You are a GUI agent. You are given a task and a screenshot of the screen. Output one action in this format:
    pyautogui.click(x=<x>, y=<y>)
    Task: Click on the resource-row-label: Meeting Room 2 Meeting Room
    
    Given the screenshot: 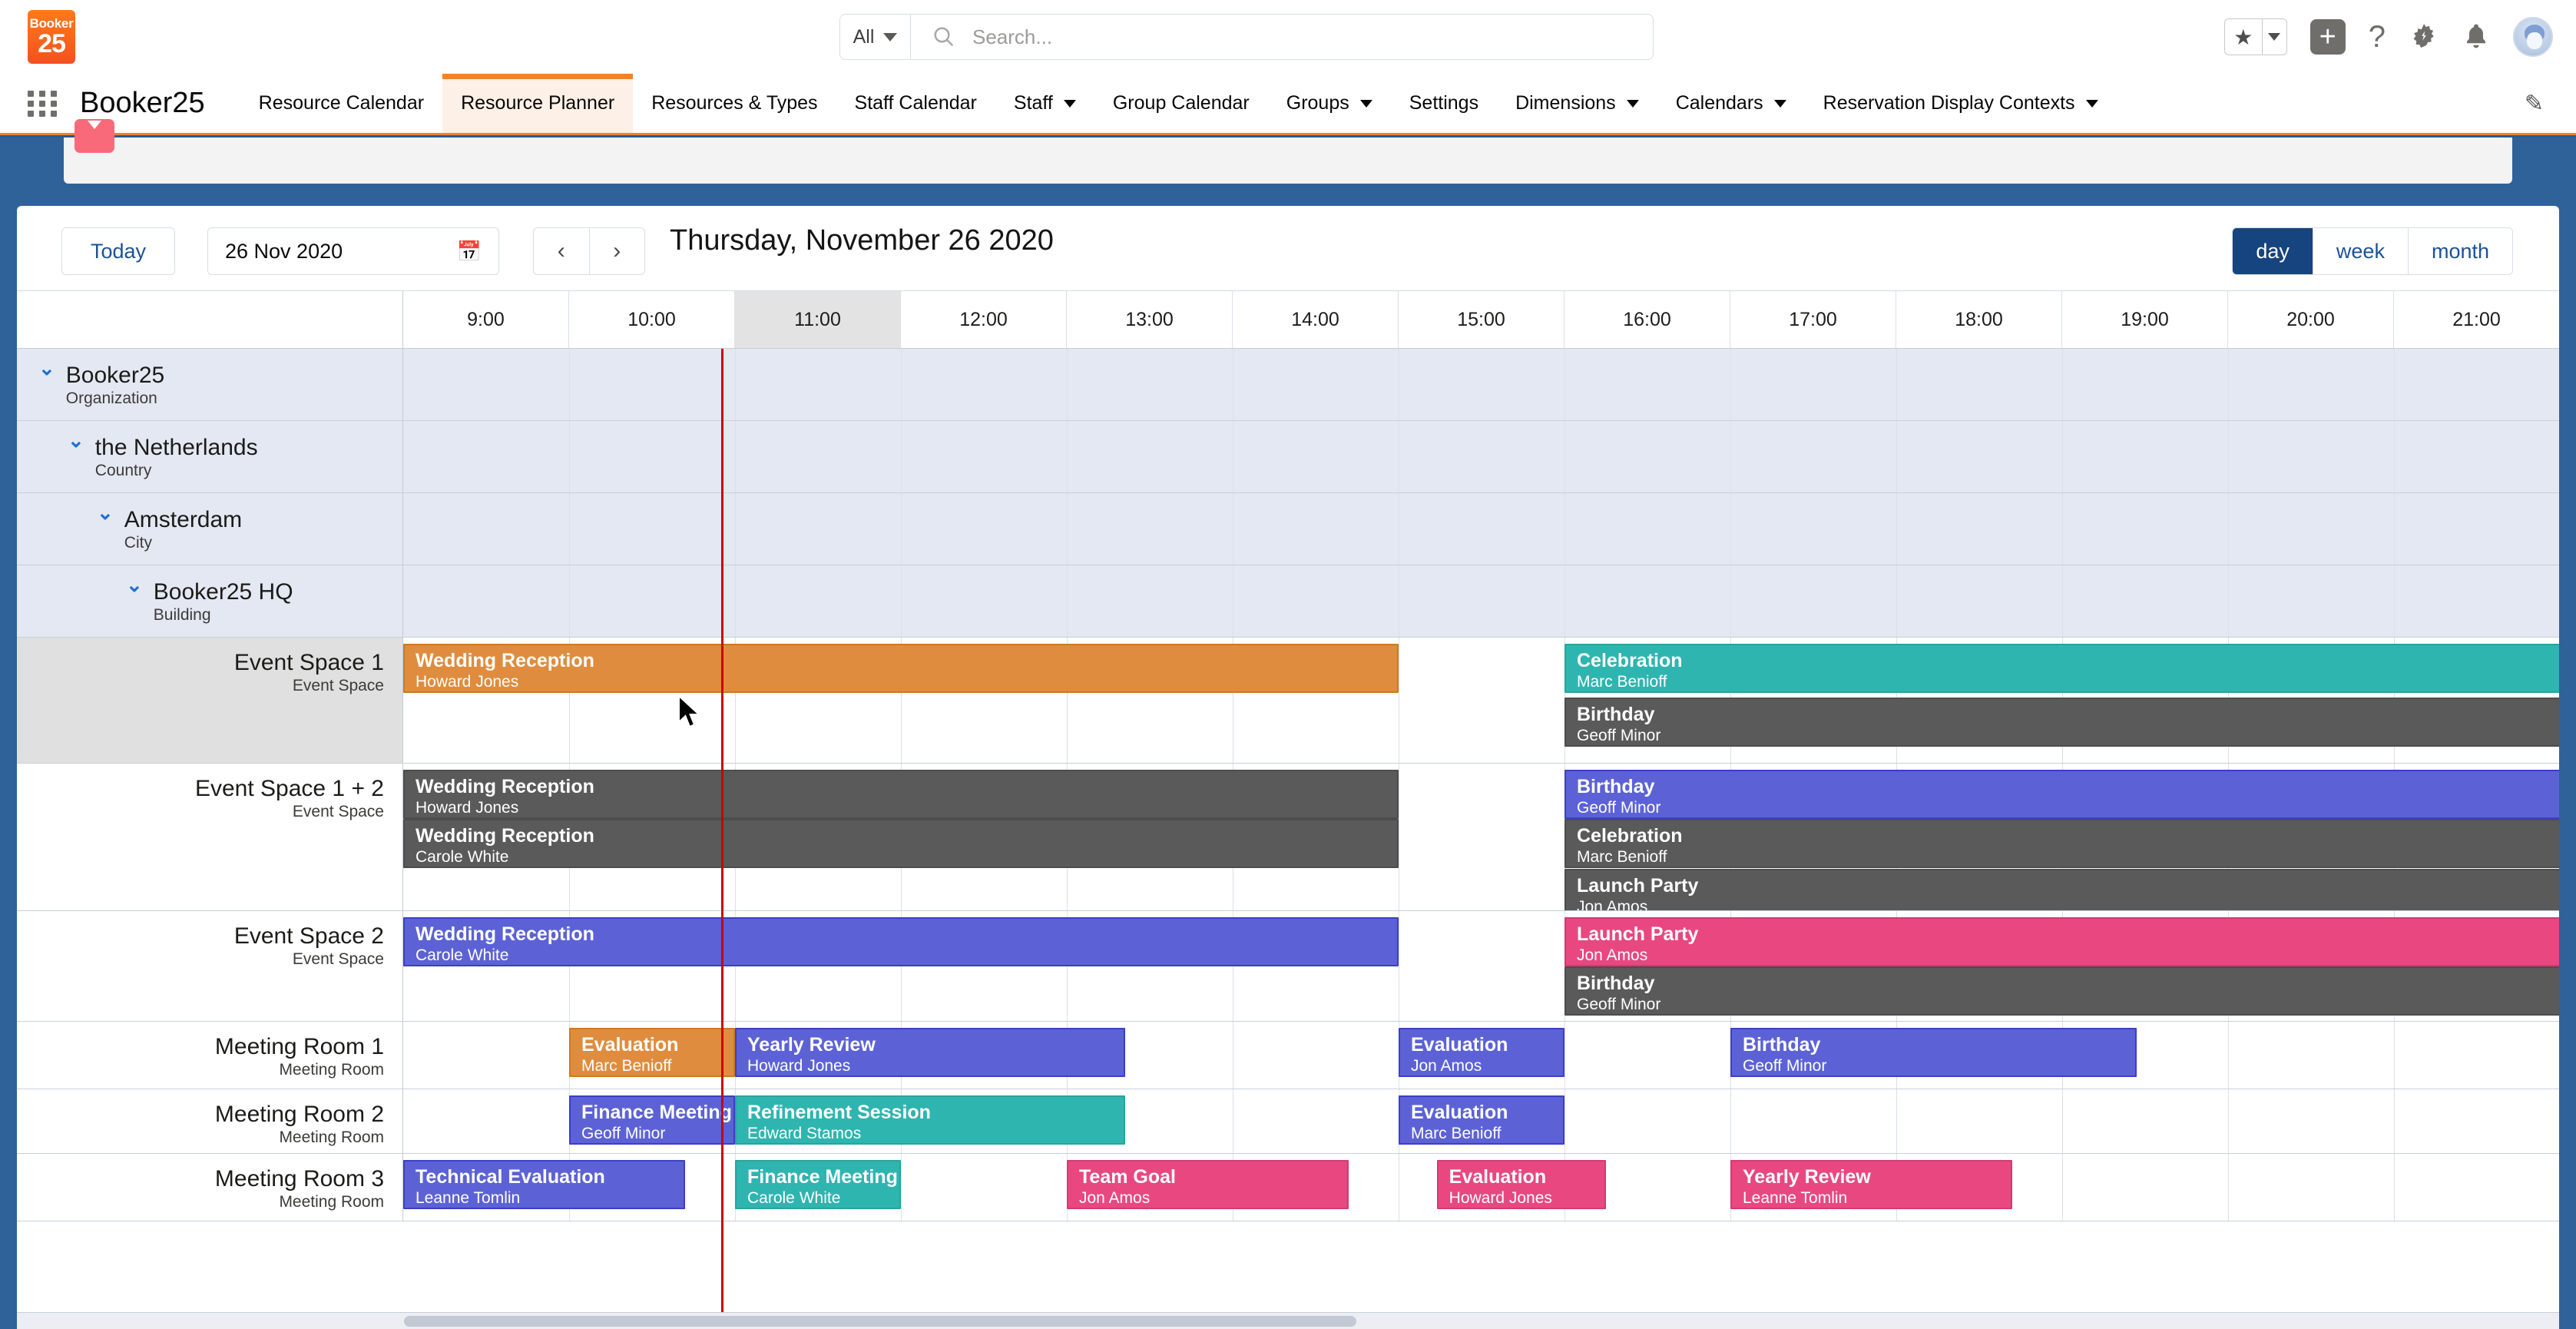 What is the action you would take?
    pyautogui.click(x=210, y=1121)
    